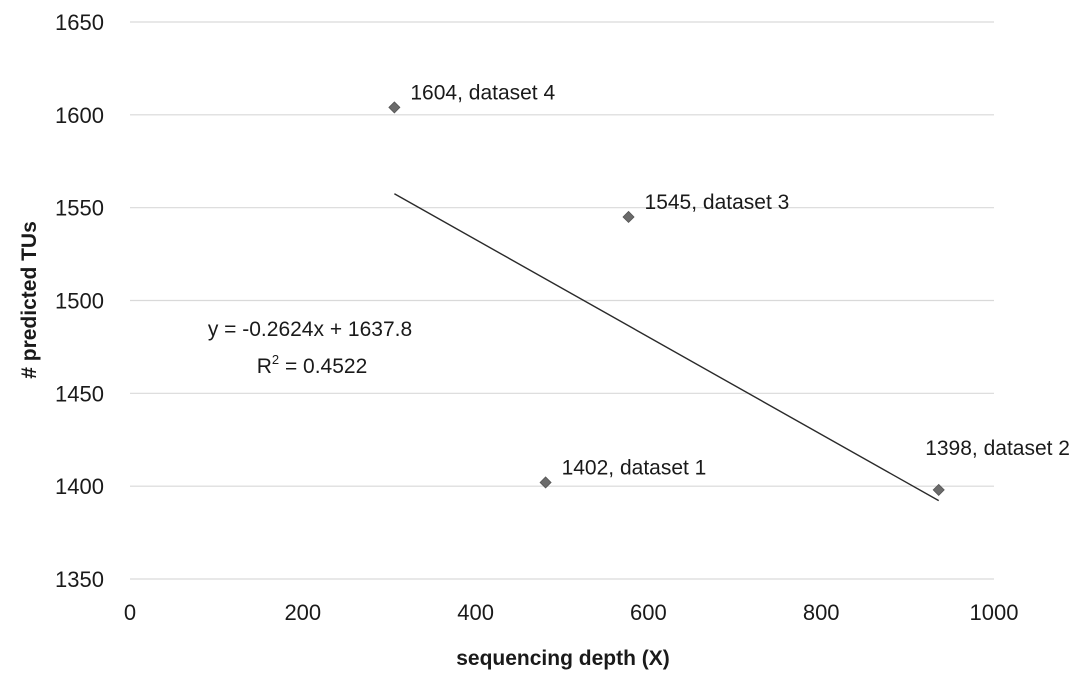 The image size is (1076, 679). I want to click on x-tick-label: 800, so click(821, 612).